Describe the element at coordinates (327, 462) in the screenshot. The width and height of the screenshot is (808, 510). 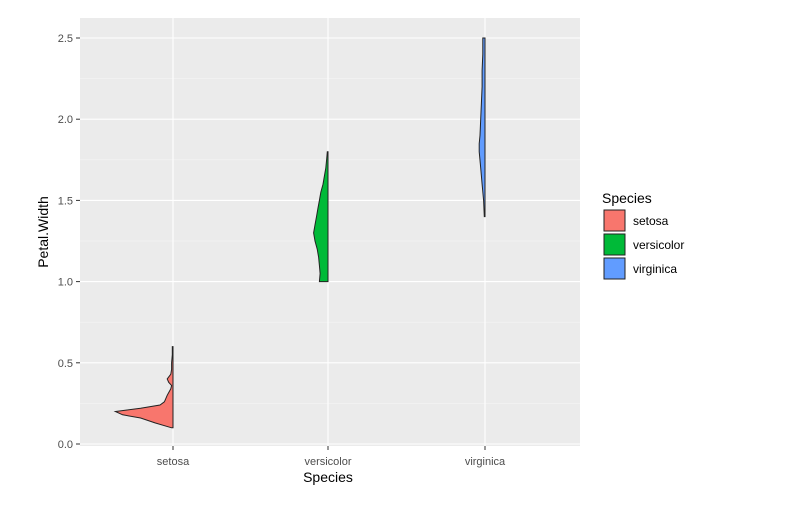
I see `x-tick-label: versicolor` at that location.